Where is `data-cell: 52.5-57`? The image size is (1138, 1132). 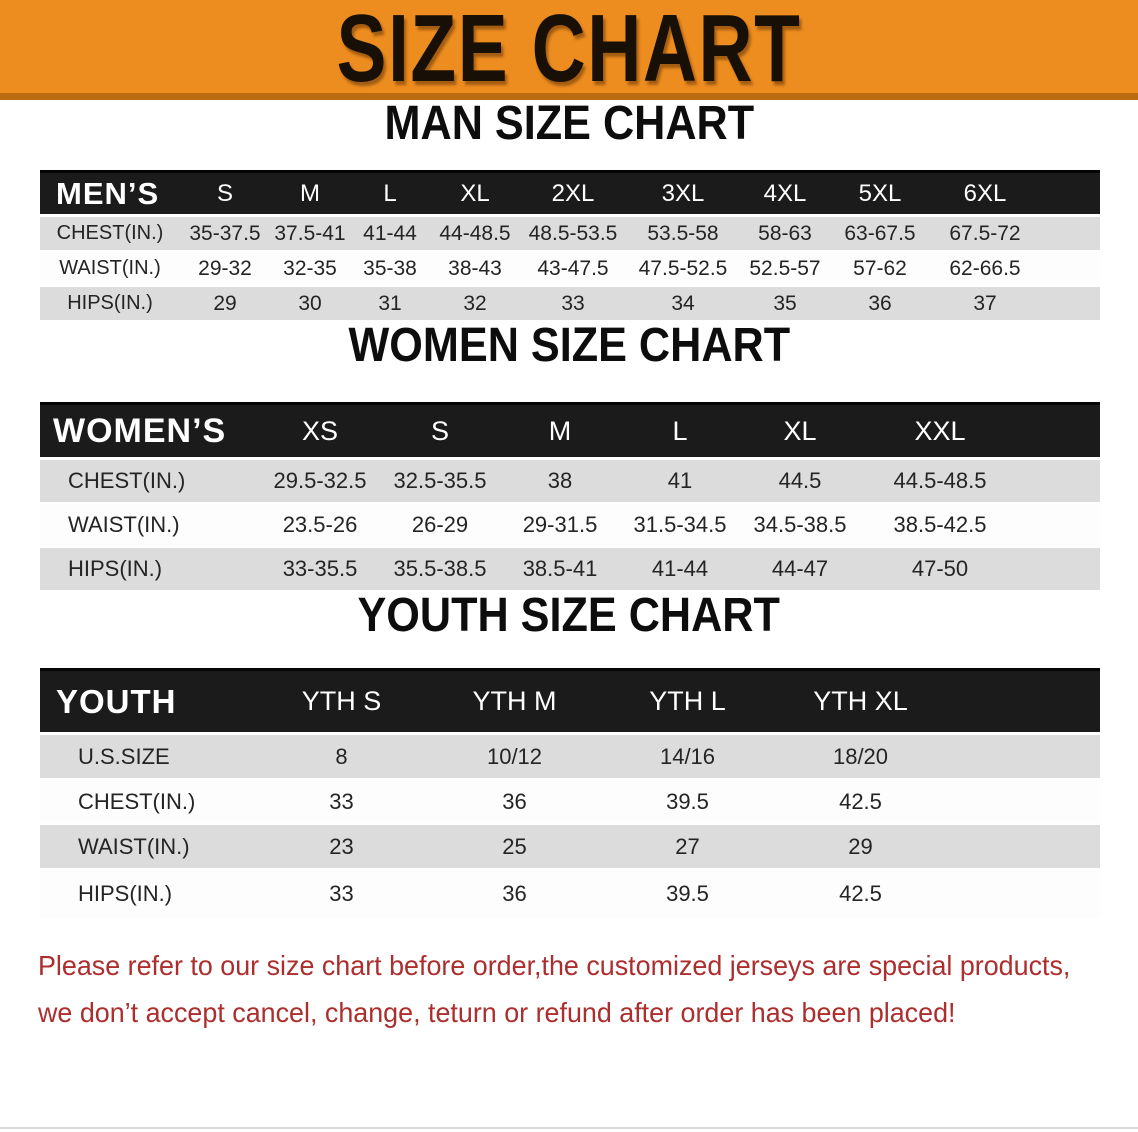
data-cell: 52.5-57 is located at coordinates (785, 269).